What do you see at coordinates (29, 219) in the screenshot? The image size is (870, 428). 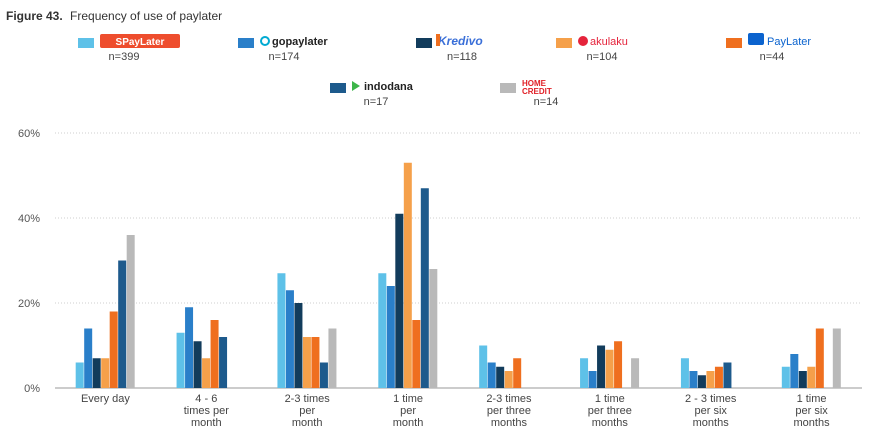 I see `y-tick-label: 40%` at bounding box center [29, 219].